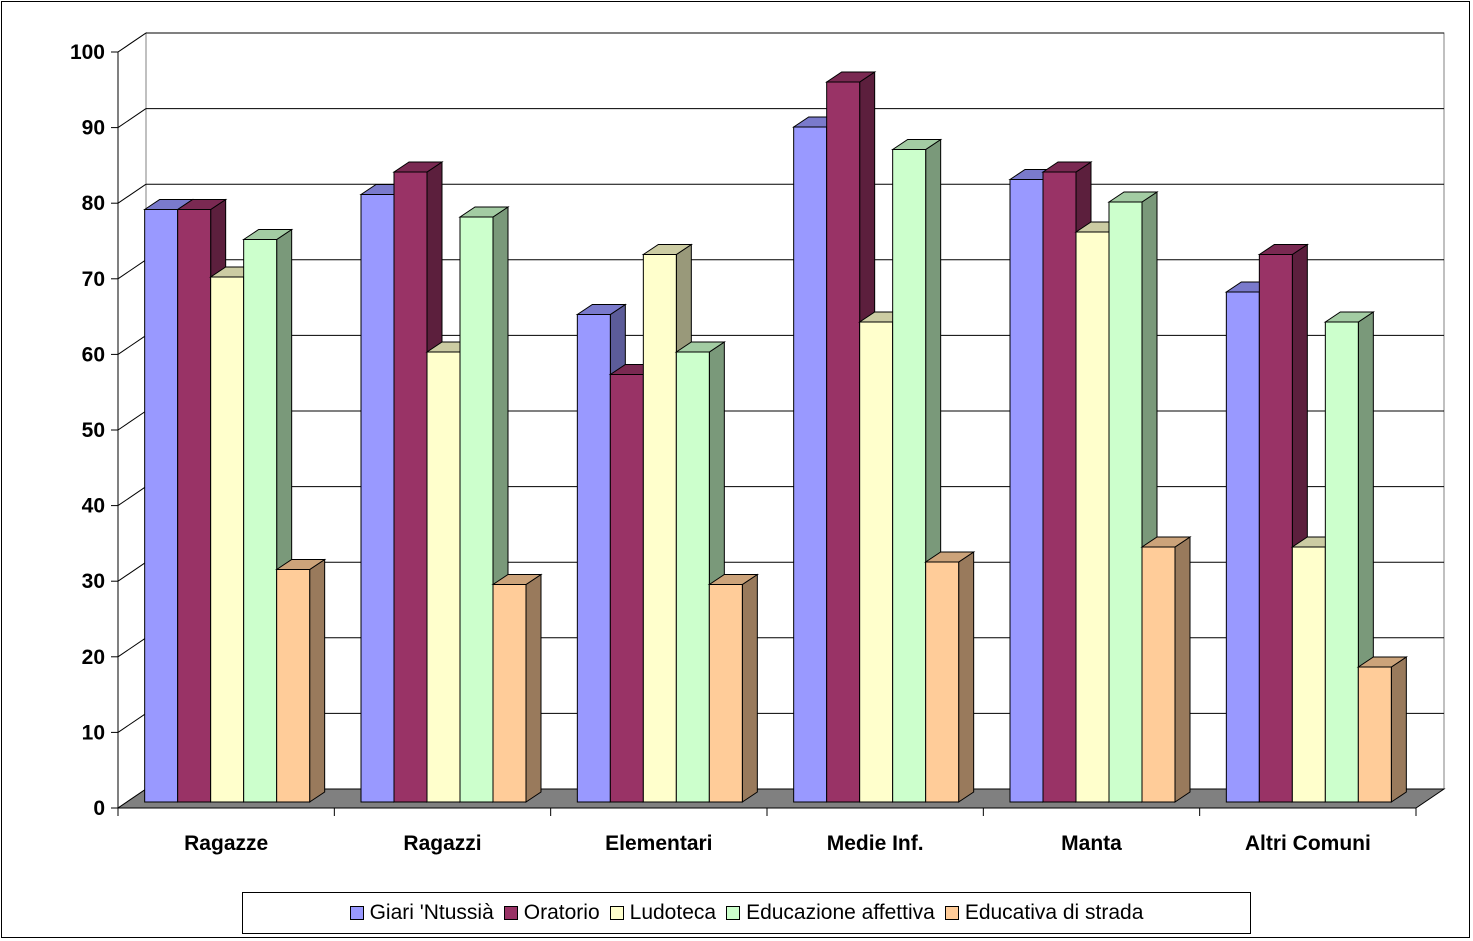 The image size is (1473, 941). What do you see at coordinates (658, 843) in the screenshot?
I see `x-tick-label: Elementari` at bounding box center [658, 843].